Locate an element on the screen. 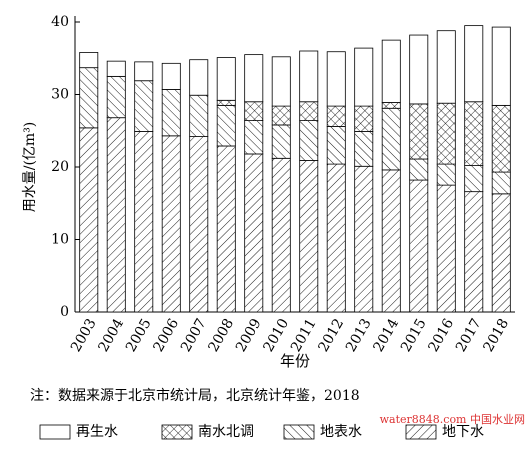 The image size is (532, 452). x-tick-label: 2016 is located at coordinates (442, 335).